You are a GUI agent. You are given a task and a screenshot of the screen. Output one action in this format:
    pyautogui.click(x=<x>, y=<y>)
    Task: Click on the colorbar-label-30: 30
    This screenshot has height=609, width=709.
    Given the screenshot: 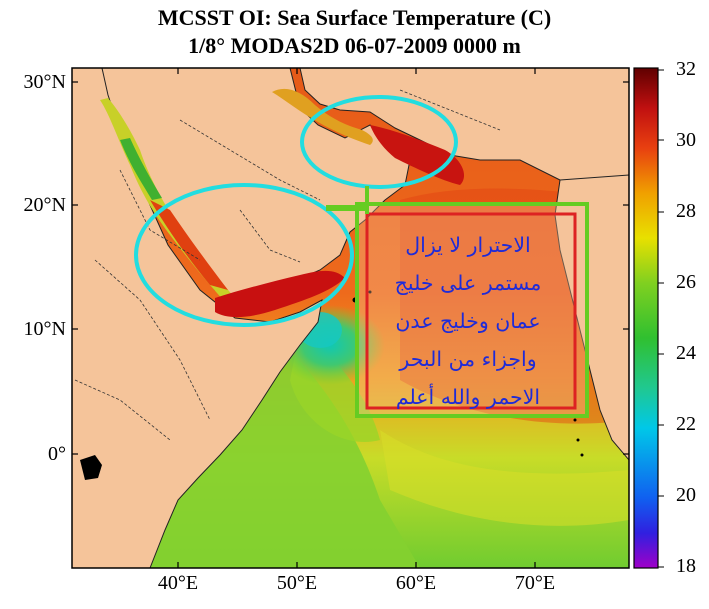 What is the action you would take?
    pyautogui.click(x=686, y=140)
    